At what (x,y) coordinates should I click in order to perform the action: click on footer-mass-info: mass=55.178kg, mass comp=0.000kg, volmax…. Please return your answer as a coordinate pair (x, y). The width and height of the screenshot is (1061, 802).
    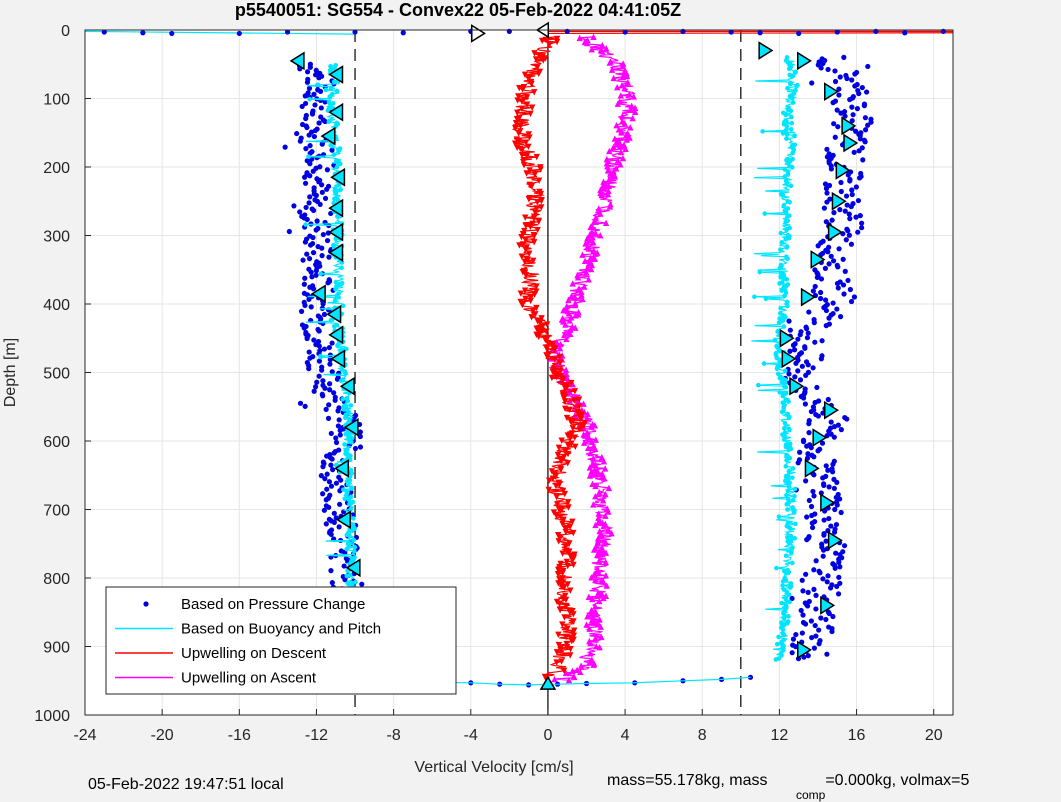
    Looking at the image, I should click on (788, 787).